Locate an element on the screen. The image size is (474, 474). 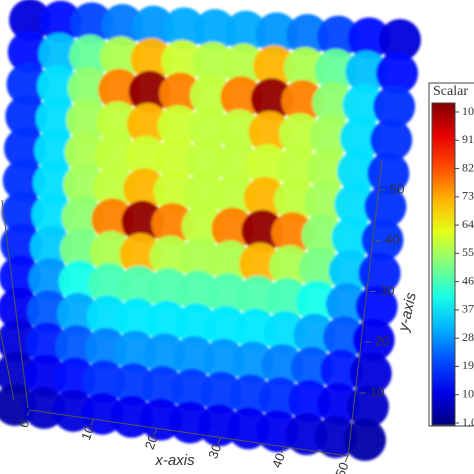
x-tick-label: 50 is located at coordinates (341, 467).